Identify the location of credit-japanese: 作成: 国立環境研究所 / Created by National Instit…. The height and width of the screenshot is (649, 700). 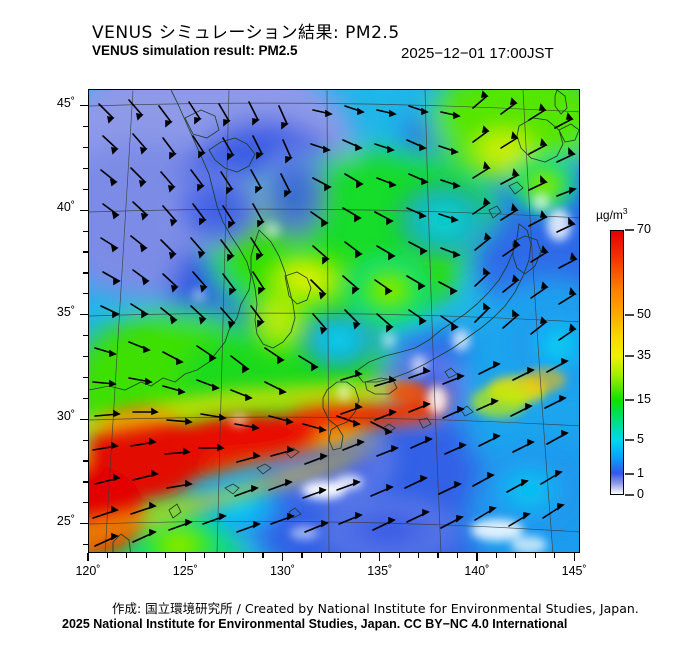
(375, 608).